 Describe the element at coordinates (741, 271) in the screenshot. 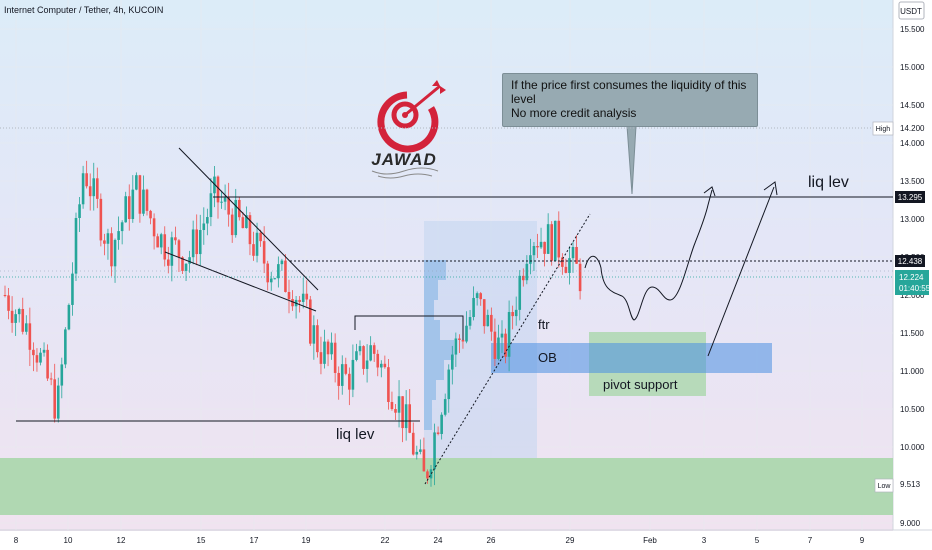

I see `projection-arrow-line` at that location.